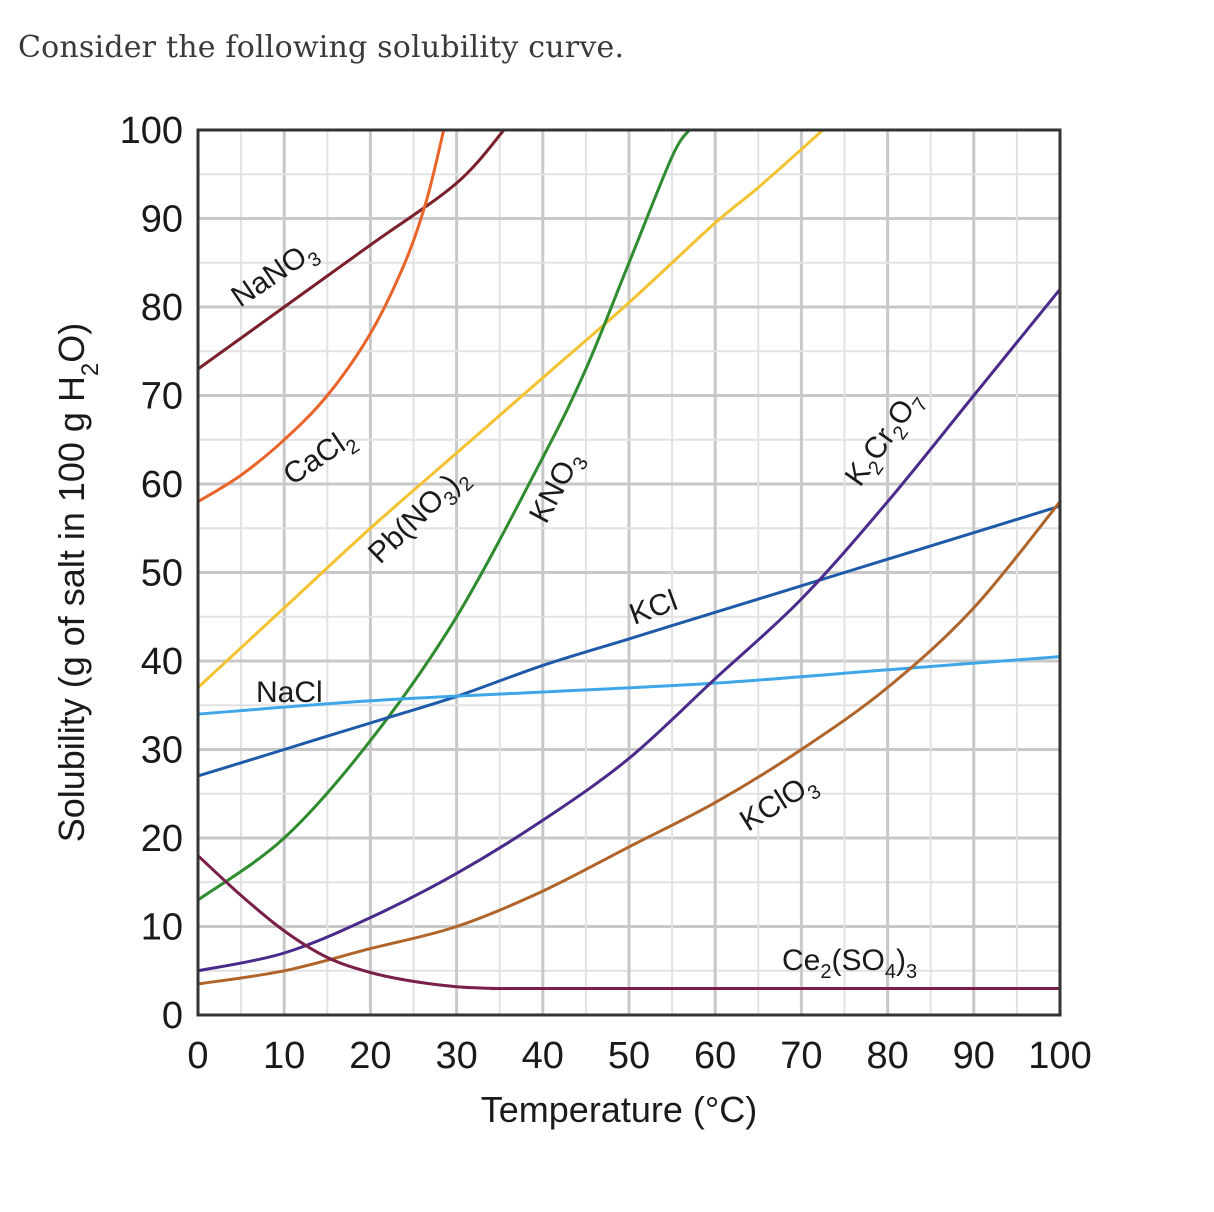 The width and height of the screenshot is (1214, 1212). I want to click on series-label-2: Pb(NO3)2, so click(420, 517).